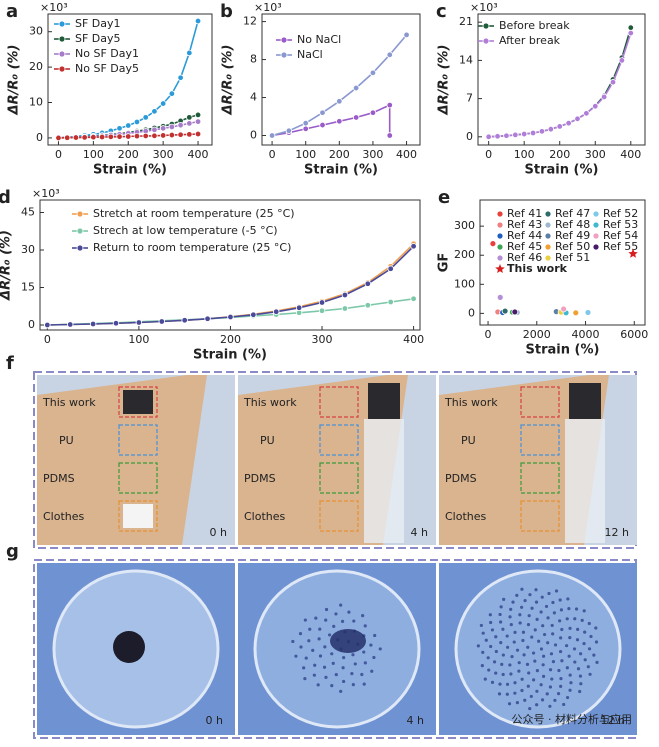 This screenshot has height=747, width=659. I want to click on legend-label: Ref 51, so click(572, 257).